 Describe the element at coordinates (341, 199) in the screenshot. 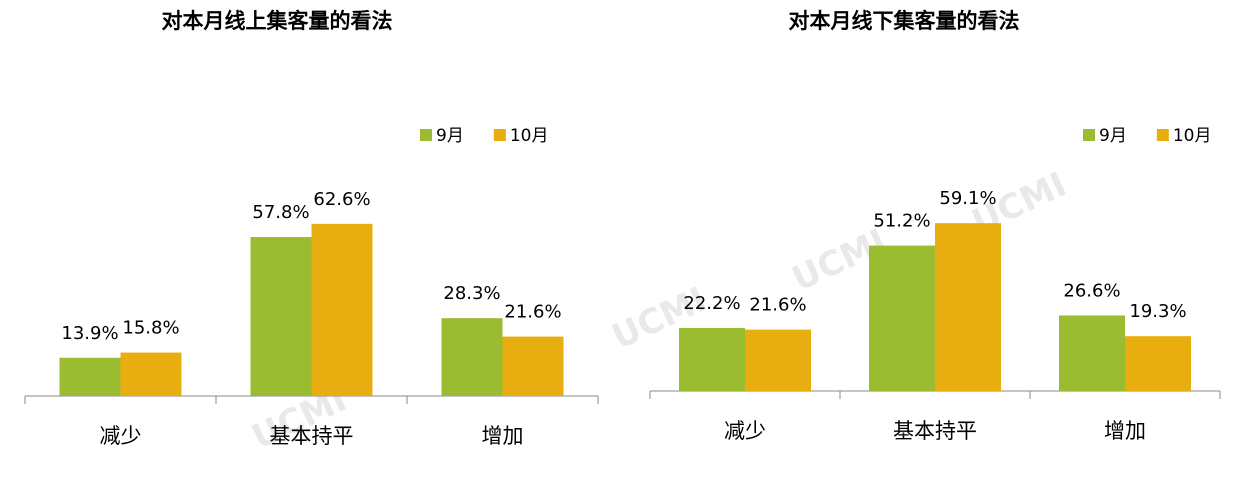

I see `data-label: 62.6%` at that location.